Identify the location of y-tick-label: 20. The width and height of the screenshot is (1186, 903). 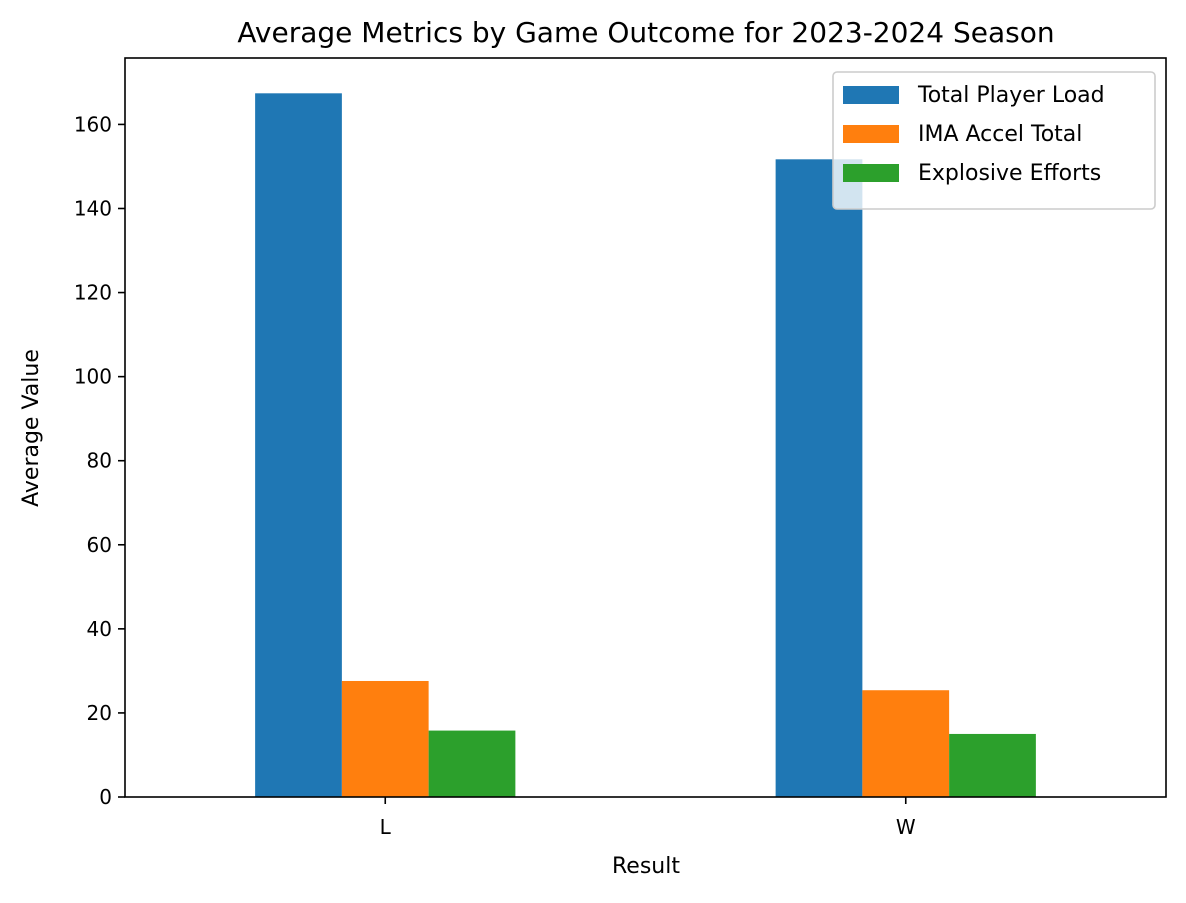
(99, 713).